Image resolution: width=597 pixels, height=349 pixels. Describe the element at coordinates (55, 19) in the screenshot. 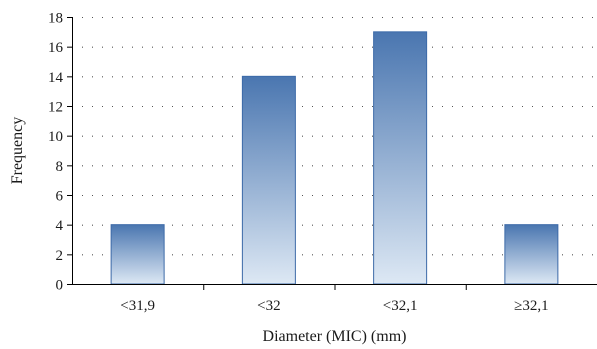

I see `y-tick-label-18: 18` at that location.